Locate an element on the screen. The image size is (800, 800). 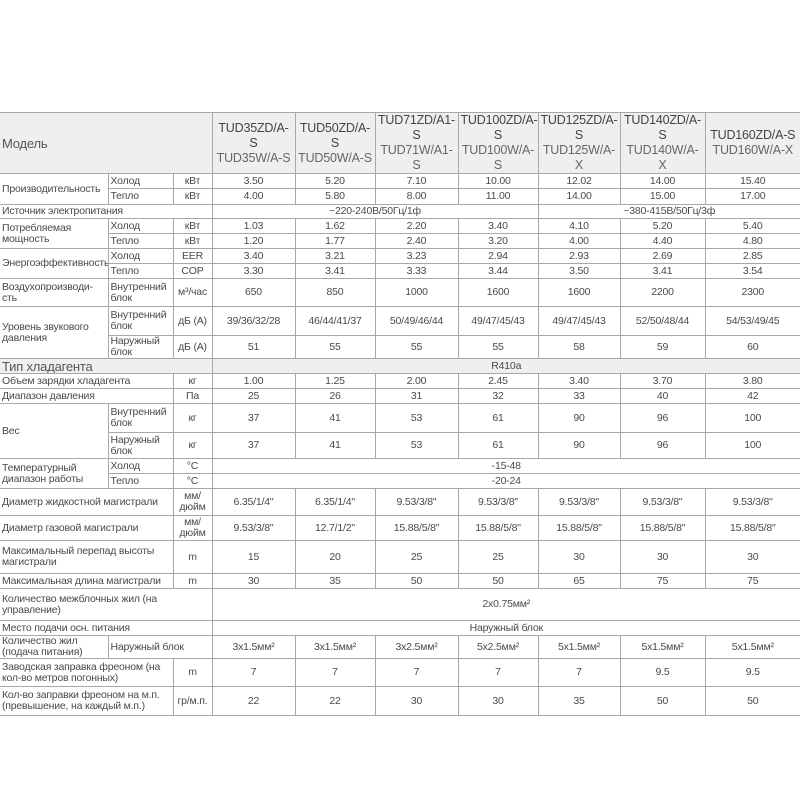
value-cell: 40 is located at coordinates (662, 396).